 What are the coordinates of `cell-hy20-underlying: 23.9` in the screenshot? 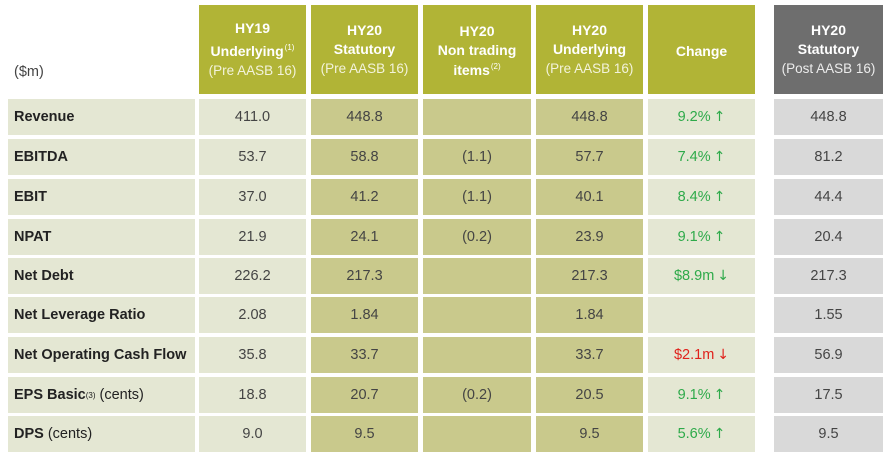 It's located at (589, 237).